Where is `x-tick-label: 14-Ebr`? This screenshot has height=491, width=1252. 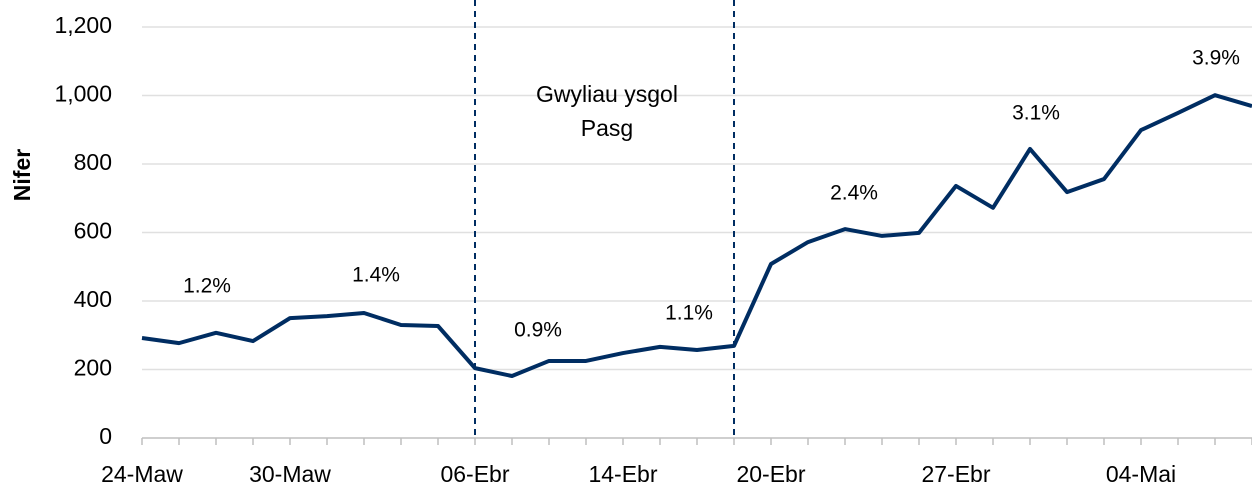
x-tick-label: 14-Ebr is located at coordinates (622, 474).